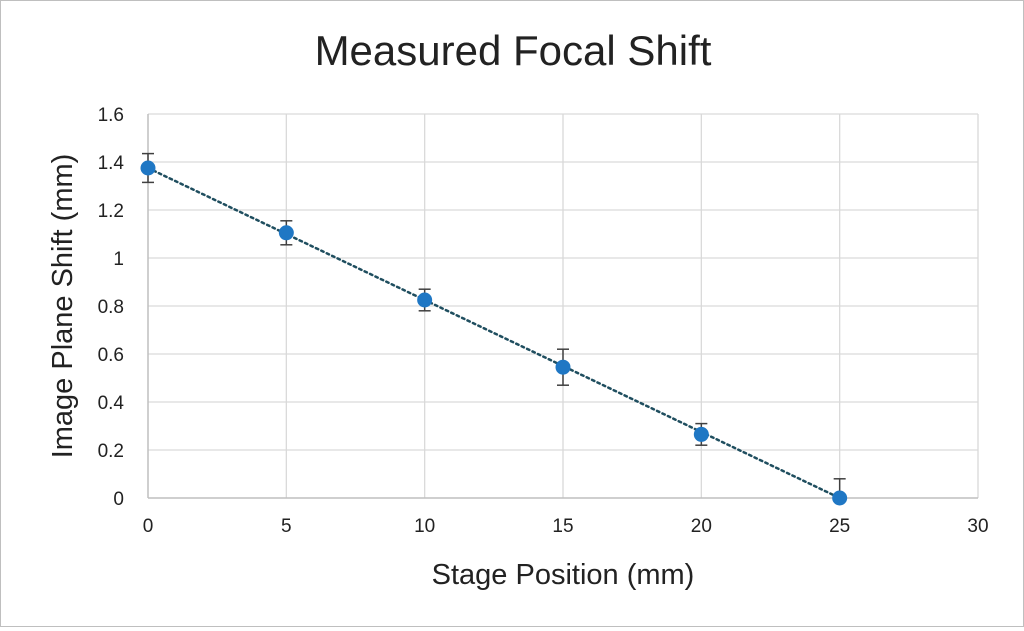 The image size is (1024, 631). Describe the element at coordinates (111, 211) in the screenshot. I see `y-tick-label: 1.2` at that location.